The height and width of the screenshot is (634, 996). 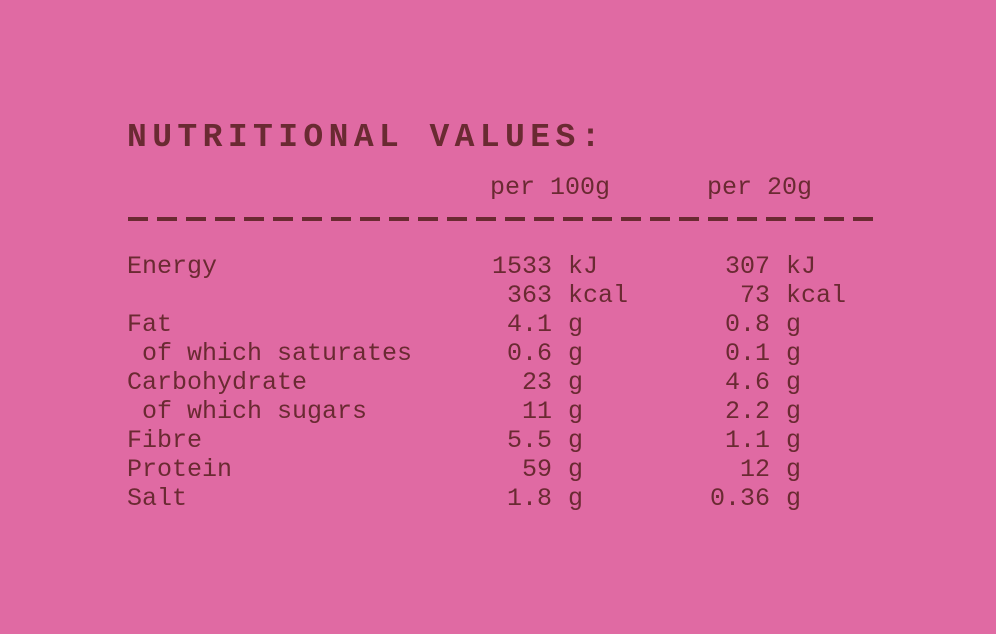 What do you see at coordinates (157, 498) in the screenshot?
I see `nutrient-label: Salt` at bounding box center [157, 498].